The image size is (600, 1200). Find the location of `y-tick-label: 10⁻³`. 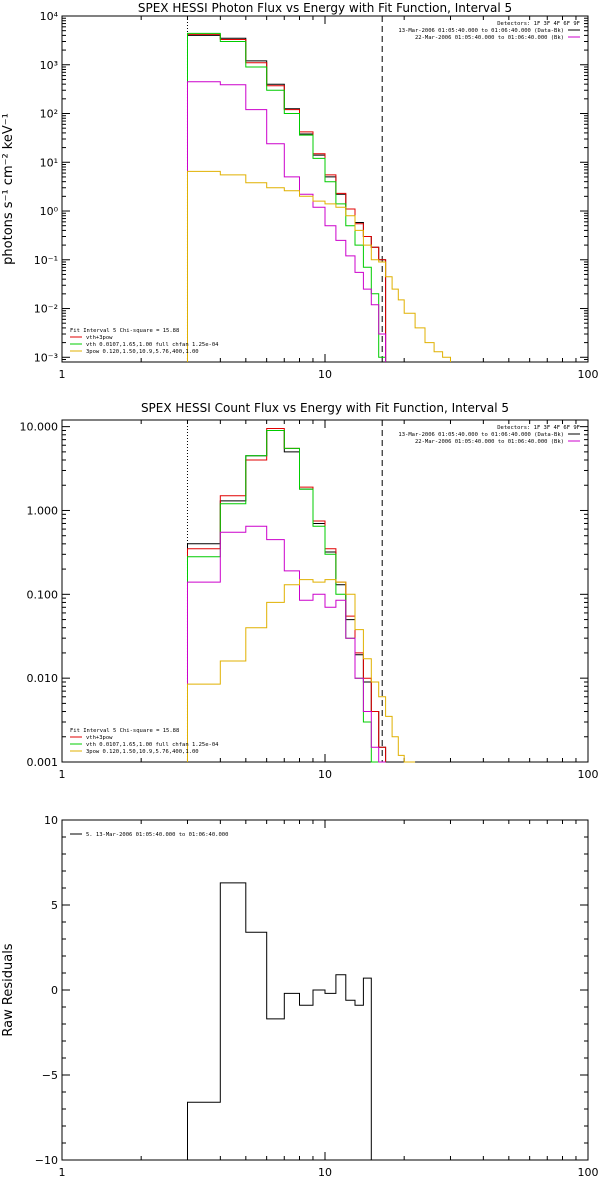

y-tick-label: 10⁻³ is located at coordinates (46, 357).